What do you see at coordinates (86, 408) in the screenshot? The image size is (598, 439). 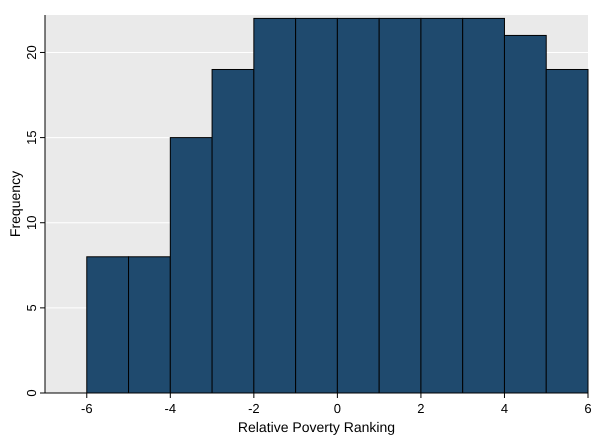 I see `x-tick-label: -6` at bounding box center [86, 408].